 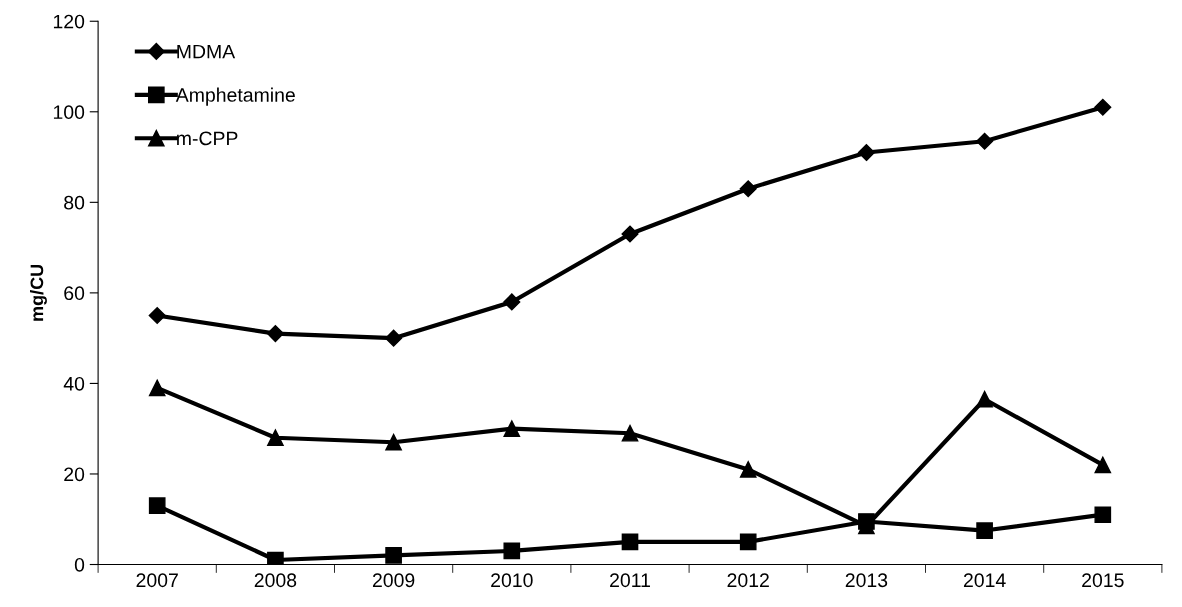 What do you see at coordinates (207, 138) in the screenshot?
I see `legend-label: m-CPP` at bounding box center [207, 138].